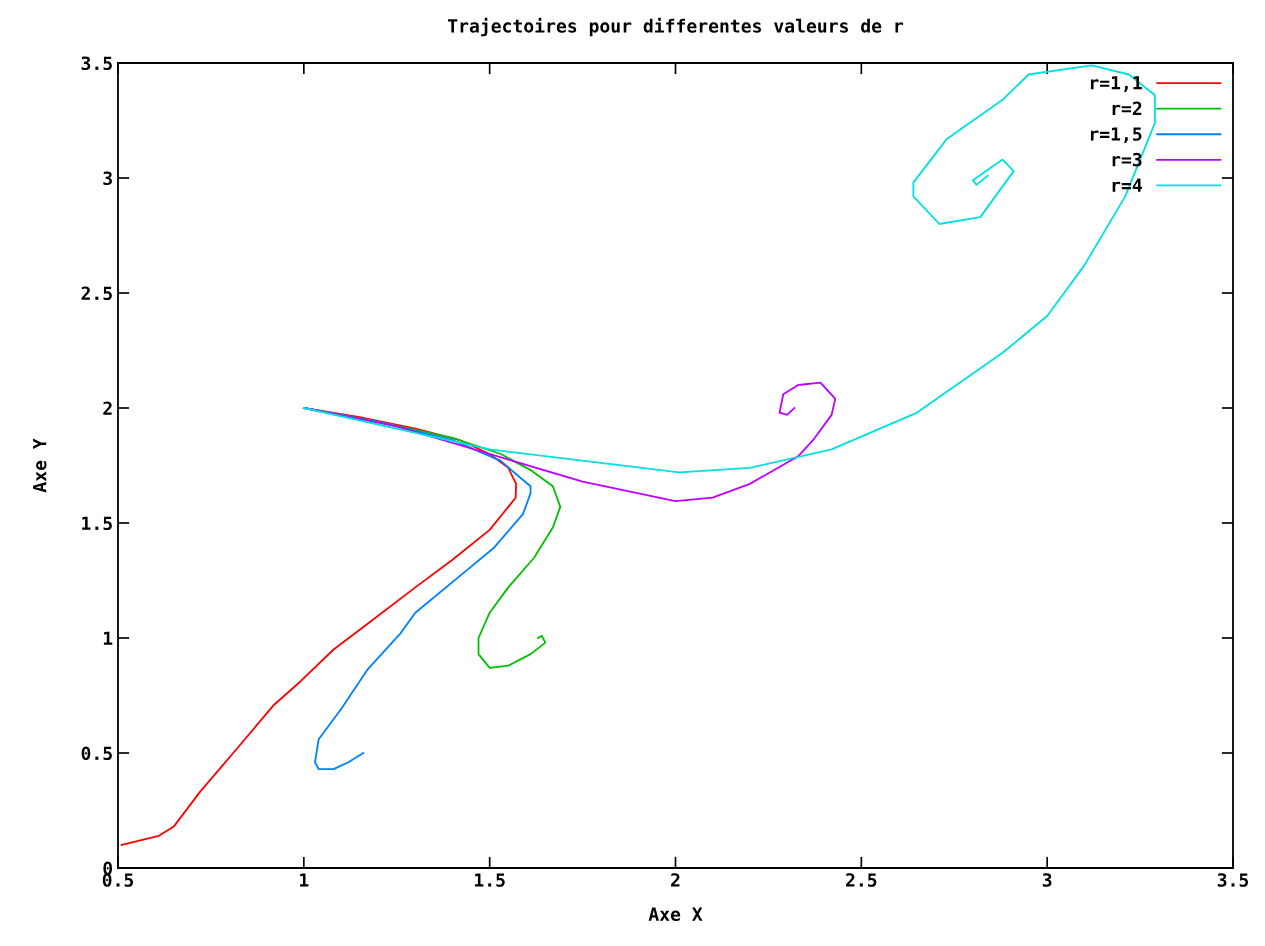  Describe the element at coordinates (304, 880) in the screenshot. I see `x-tick-label: 1` at that location.